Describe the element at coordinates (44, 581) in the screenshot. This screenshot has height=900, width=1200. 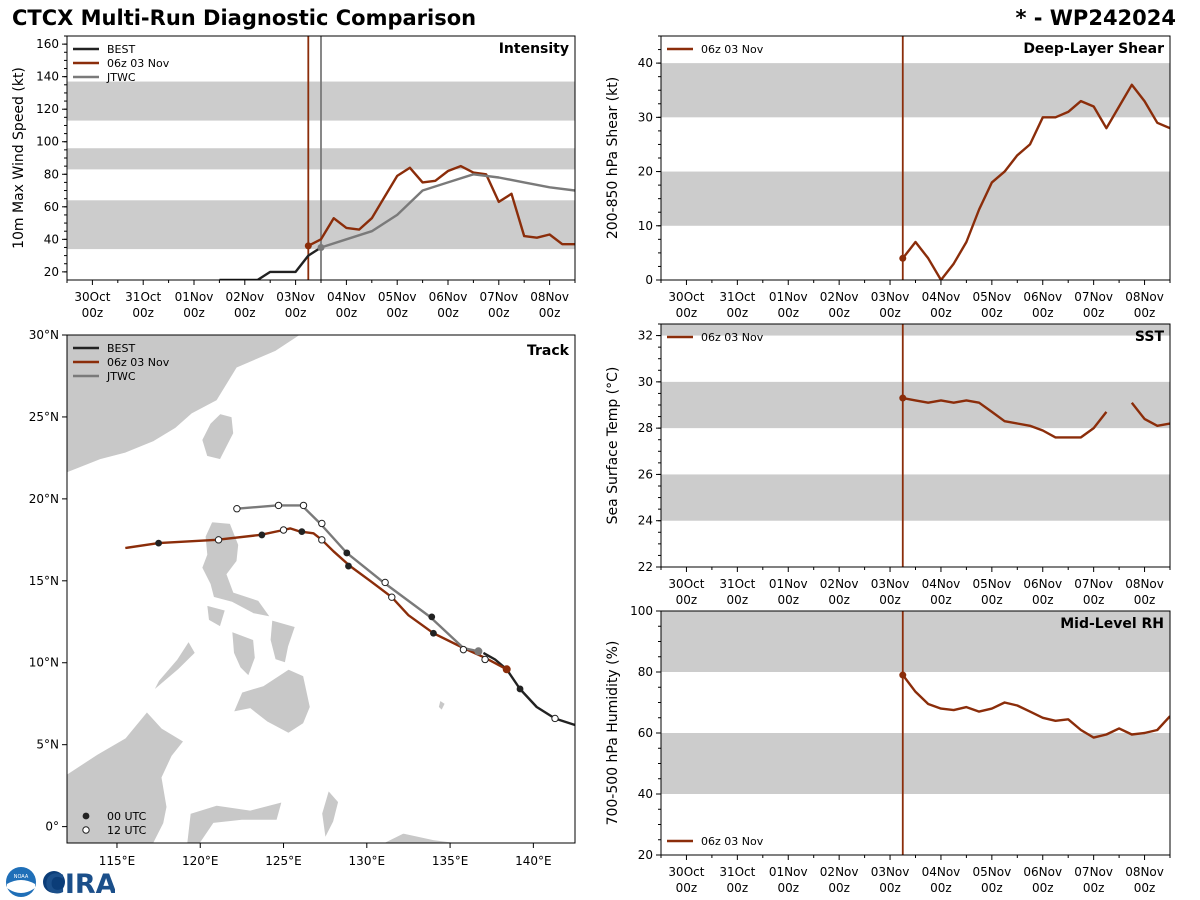
I see `lat-tick-label: 15°N` at that location.